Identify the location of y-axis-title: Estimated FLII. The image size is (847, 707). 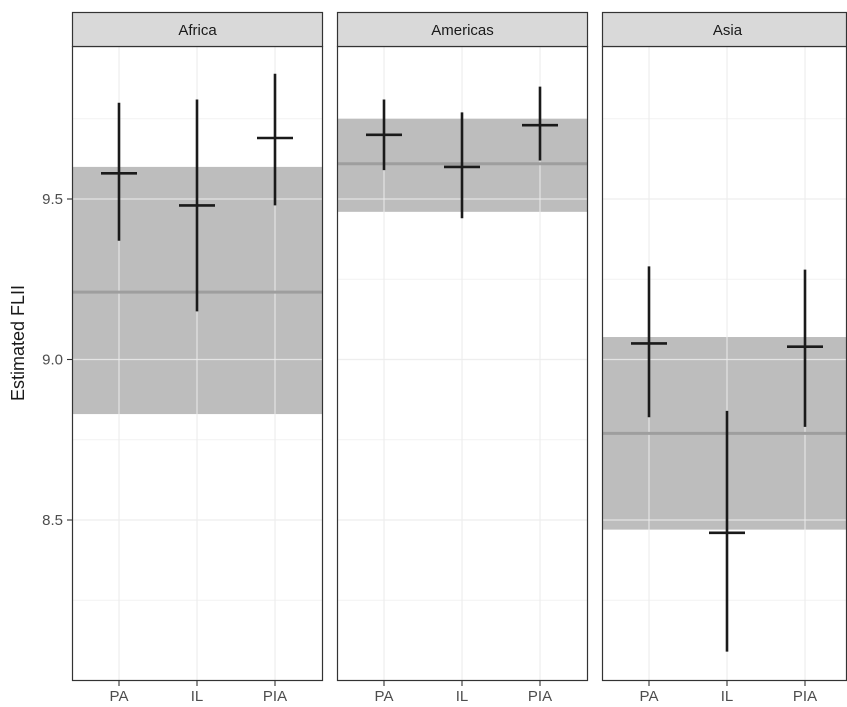
(18, 343).